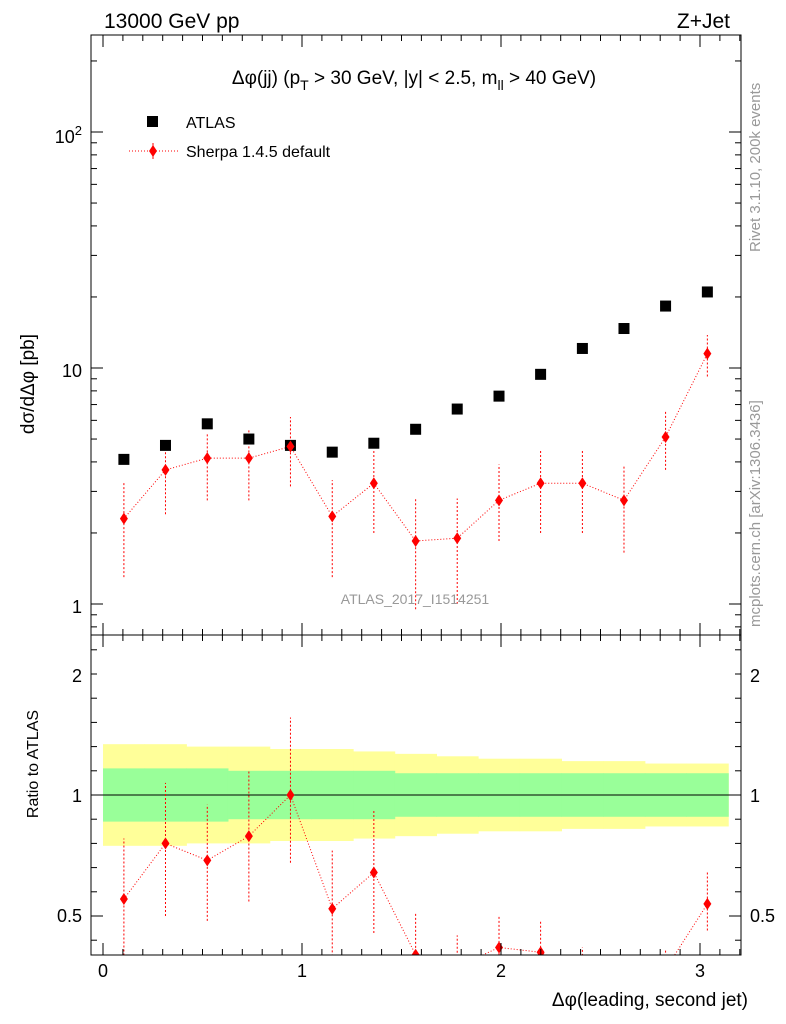  I want to click on legend-marker-sherpa, so click(153, 151).